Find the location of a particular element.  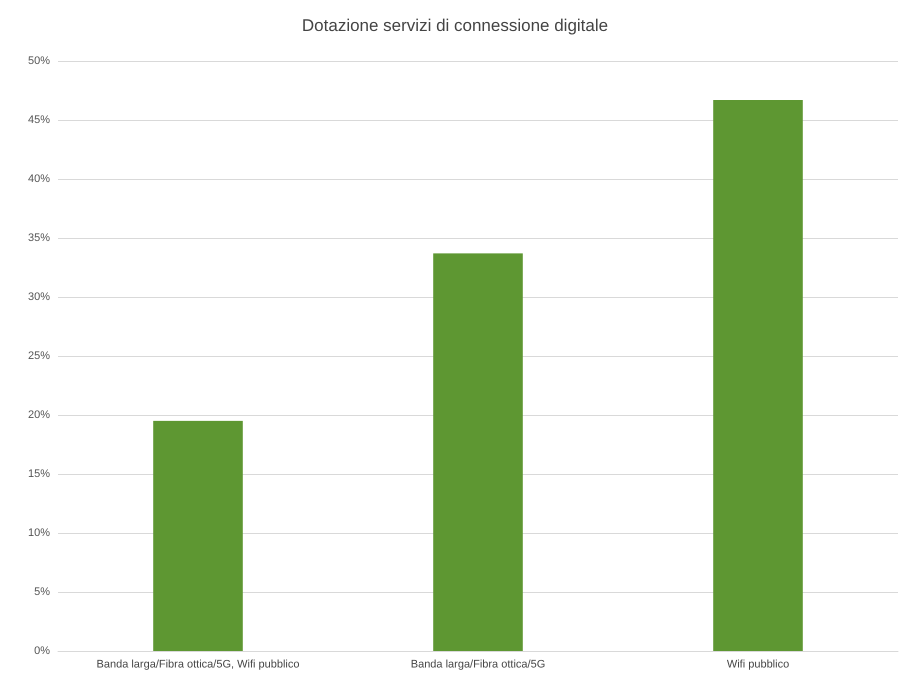

x-tick-label: Banda larga/Fibra ottica/5G, Wifi pubblico is located at coordinates (198, 664).